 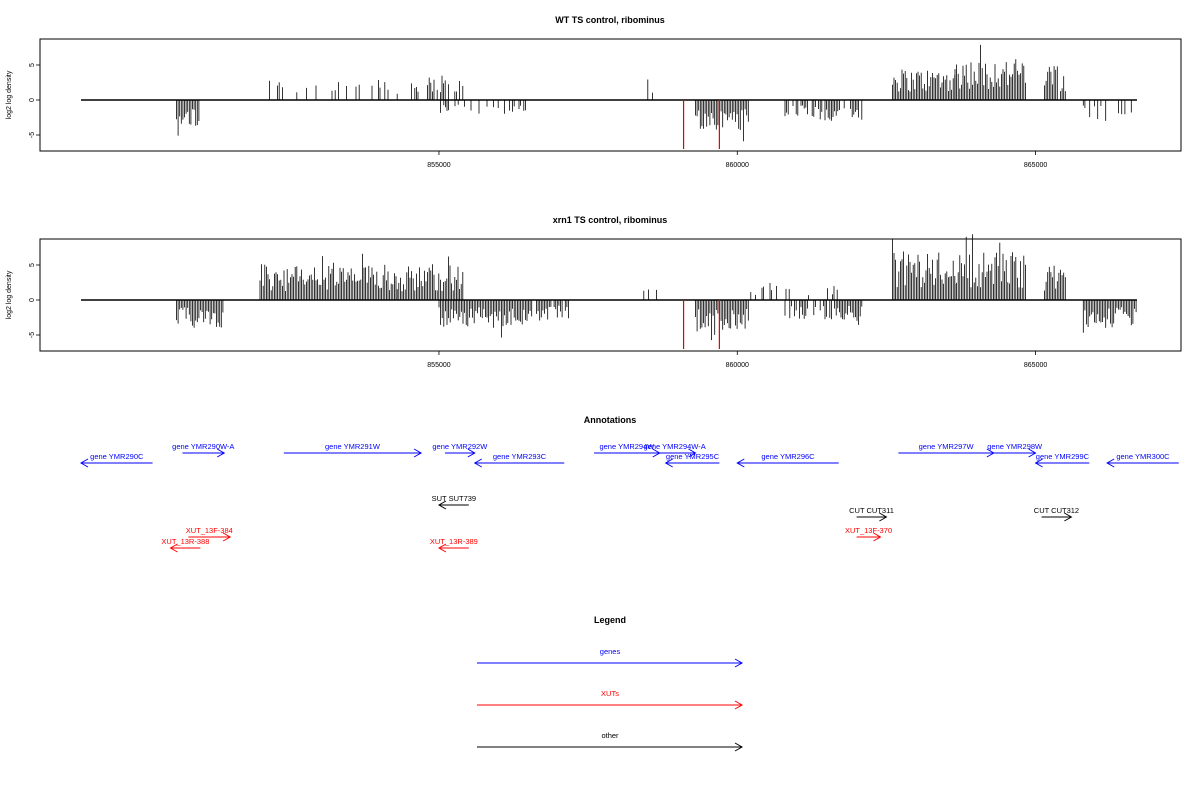 What do you see at coordinates (1056, 510) in the screenshot?
I see `annotation-label: CUT CUT312` at bounding box center [1056, 510].